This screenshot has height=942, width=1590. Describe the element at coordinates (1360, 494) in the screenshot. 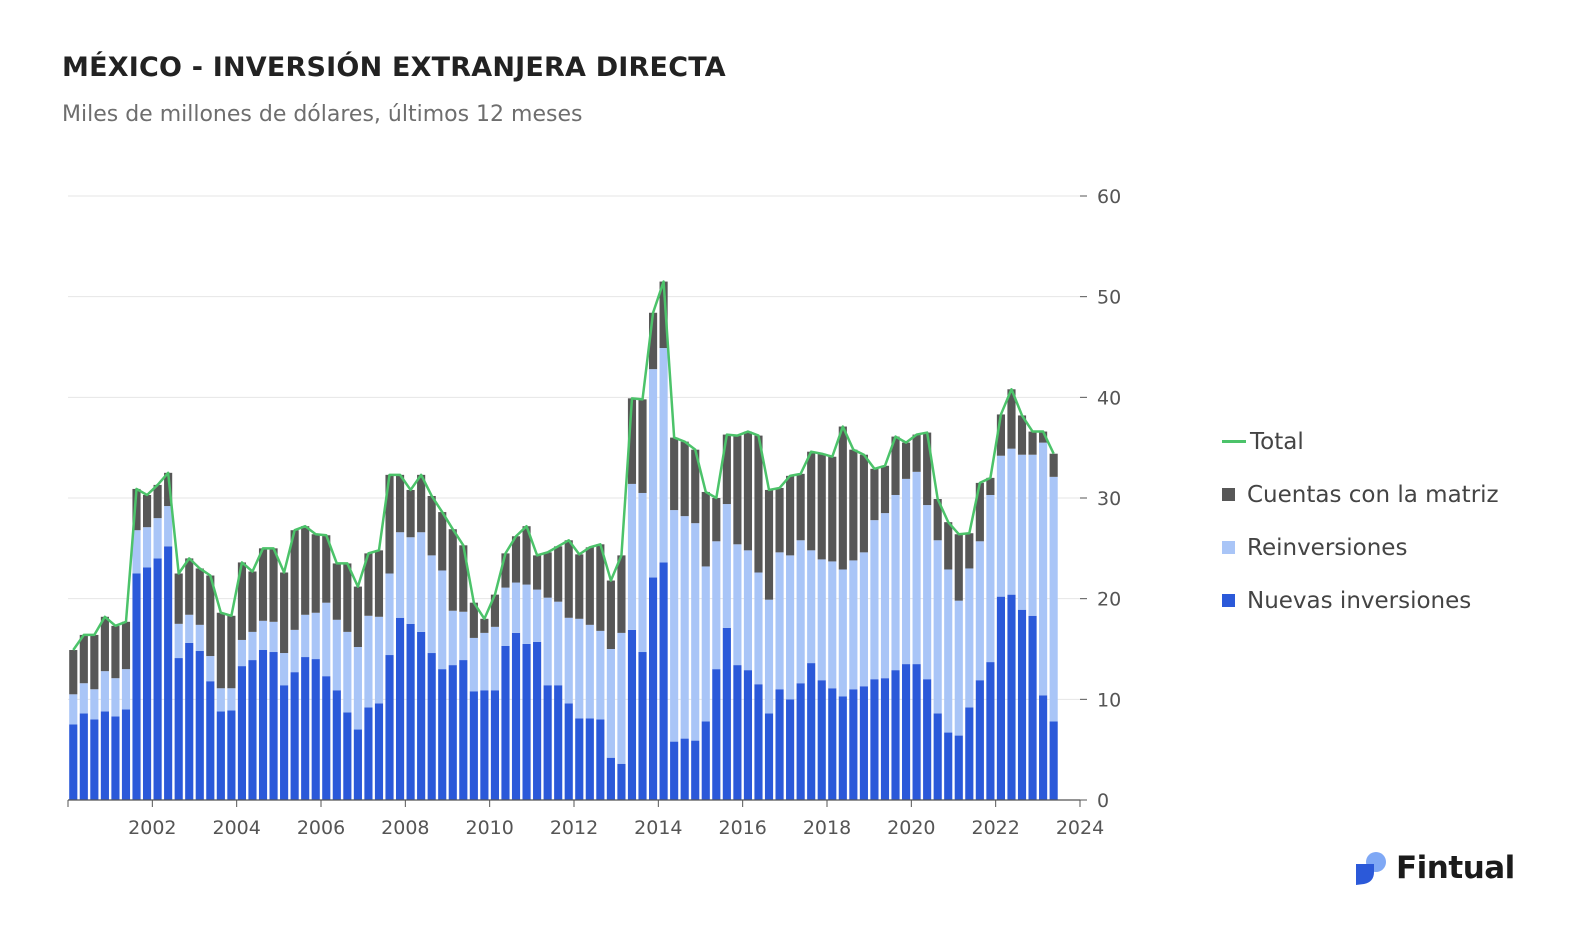

I see `legend-item-cuentas: Cuentas con la matriz` at that location.